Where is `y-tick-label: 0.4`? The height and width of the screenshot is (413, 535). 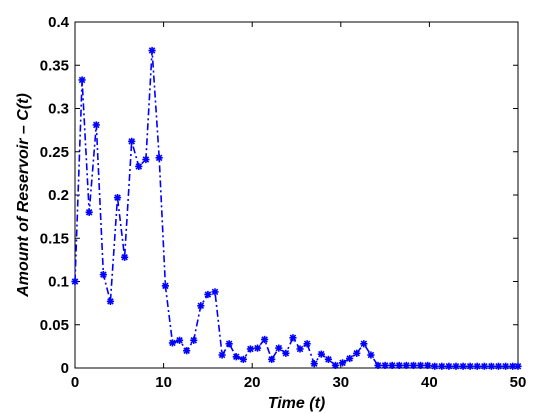
y-tick-label: 0.4 is located at coordinates (59, 22).